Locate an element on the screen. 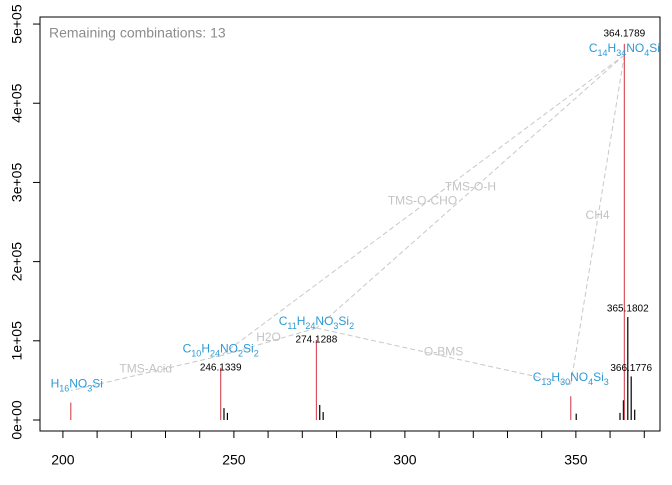 The height and width of the screenshot is (485, 672). x-tick-label: 350 is located at coordinates (576, 460).